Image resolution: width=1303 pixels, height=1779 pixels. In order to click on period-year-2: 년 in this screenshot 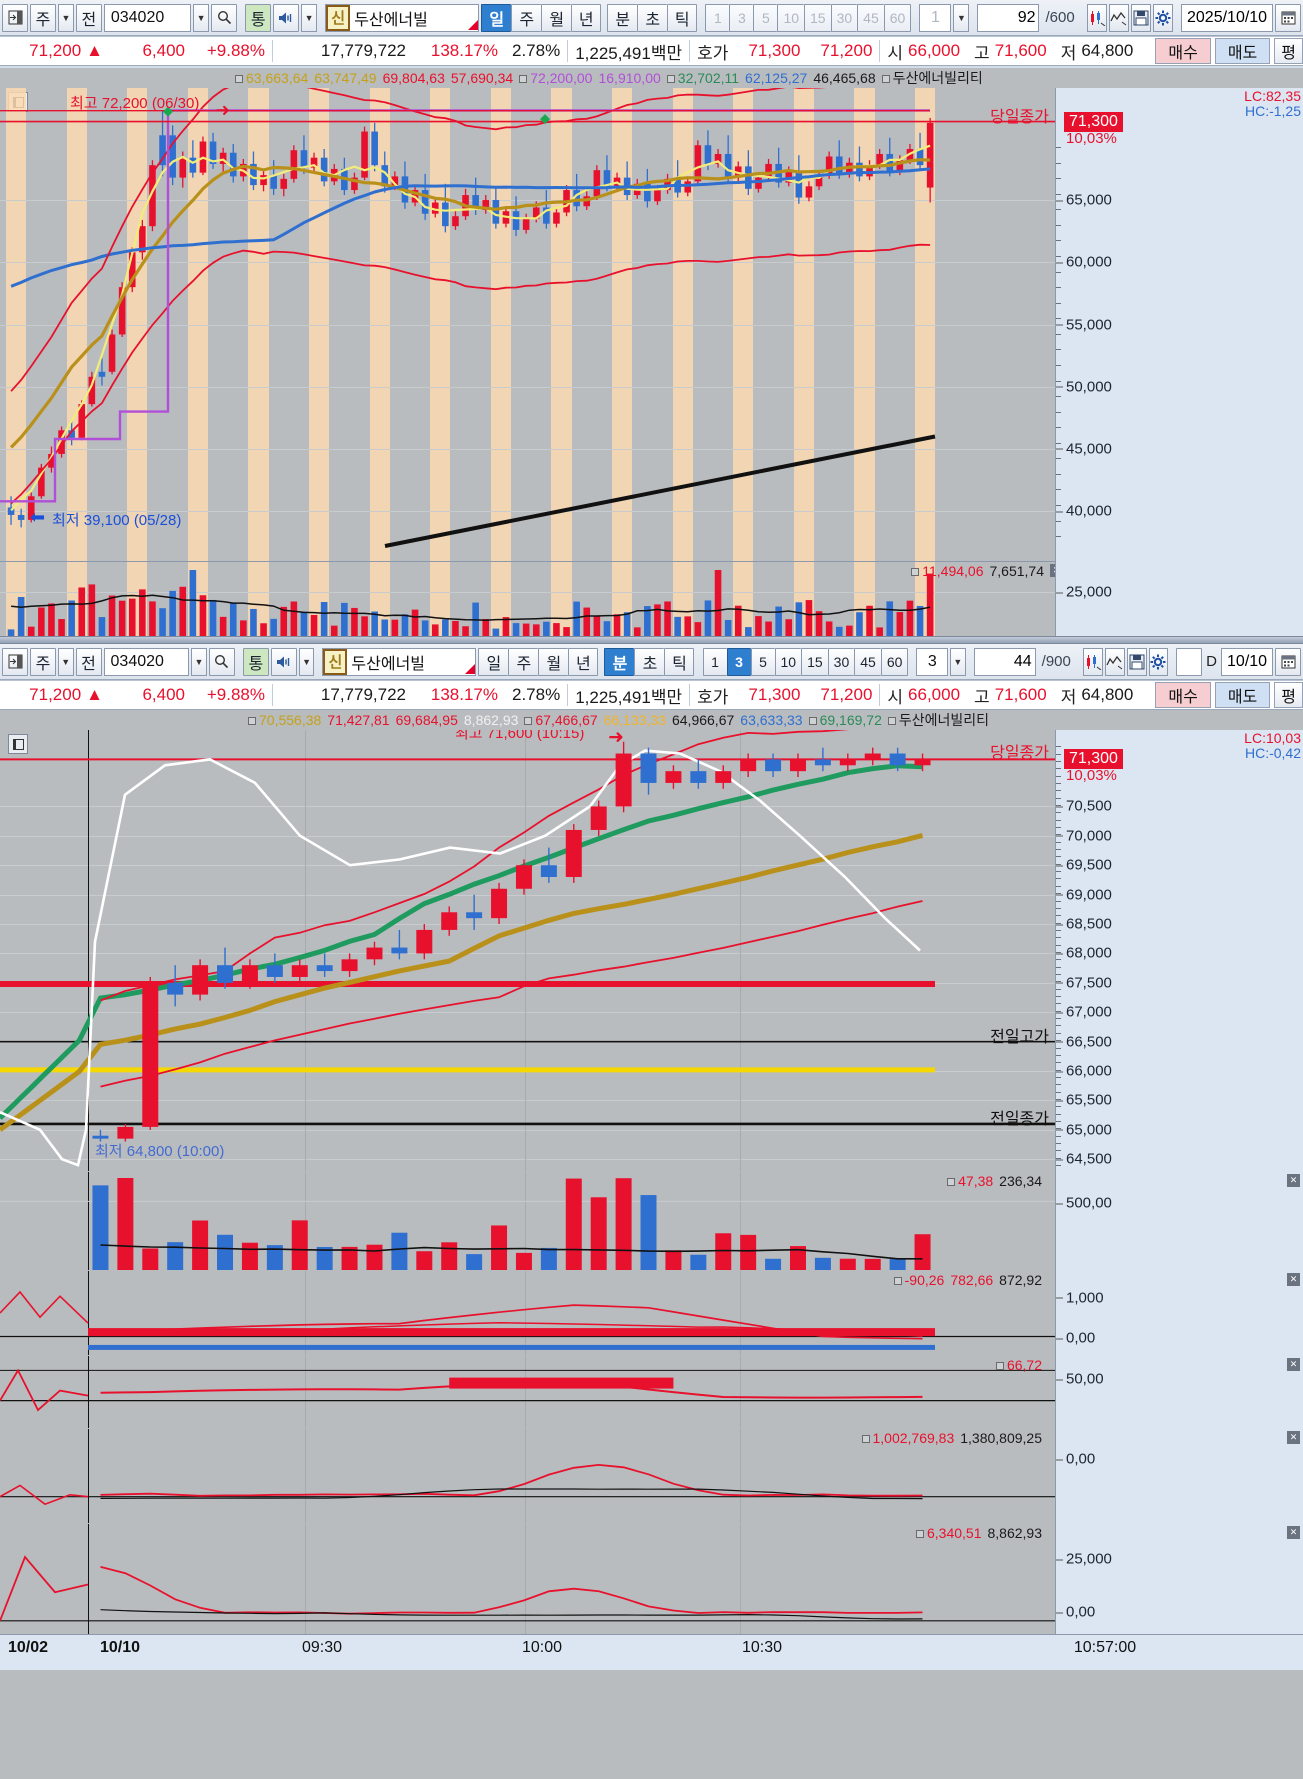, I will do `click(583, 661)`.